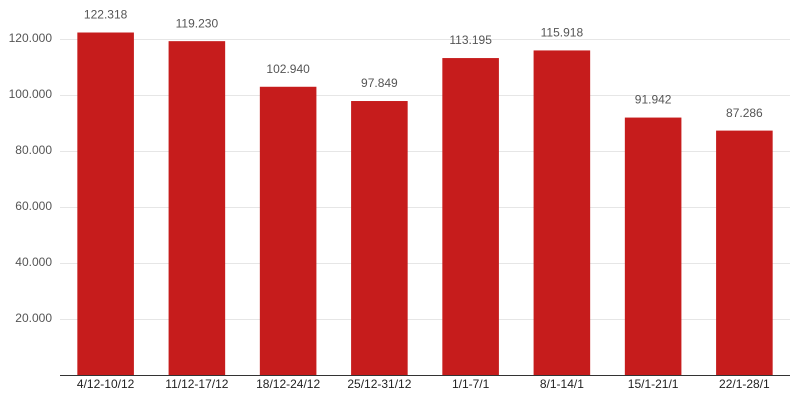 This screenshot has height=410, width=800. Describe the element at coordinates (288, 384) in the screenshot. I see `x-tick-label: 18/12-24/12` at that location.